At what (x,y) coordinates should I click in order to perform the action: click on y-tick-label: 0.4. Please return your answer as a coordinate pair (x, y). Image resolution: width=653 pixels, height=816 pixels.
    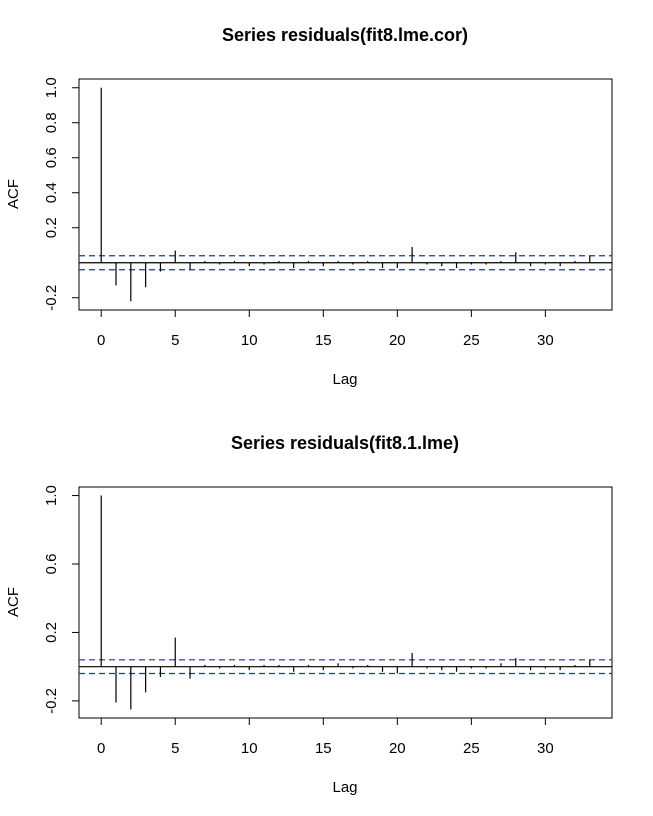
    Looking at the image, I should click on (51, 192).